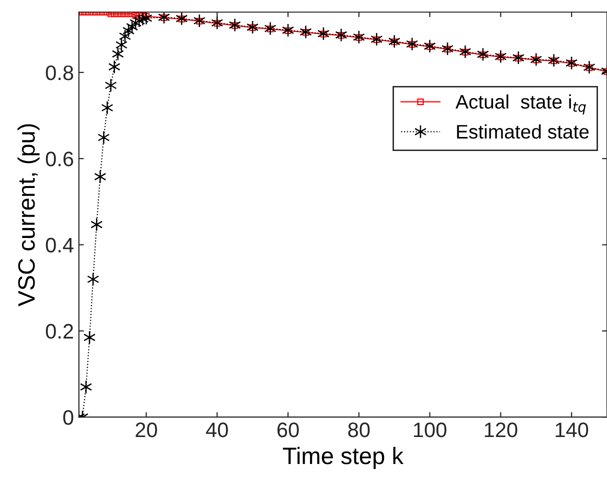 Image resolution: width=607 pixels, height=485 pixels. What do you see at coordinates (60, 245) in the screenshot?
I see `y-tick-label: 0.4` at bounding box center [60, 245].